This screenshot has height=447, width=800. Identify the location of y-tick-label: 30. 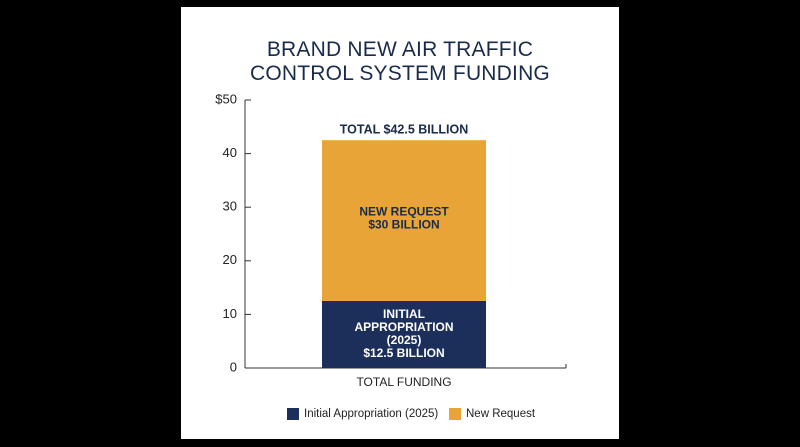
(230, 206).